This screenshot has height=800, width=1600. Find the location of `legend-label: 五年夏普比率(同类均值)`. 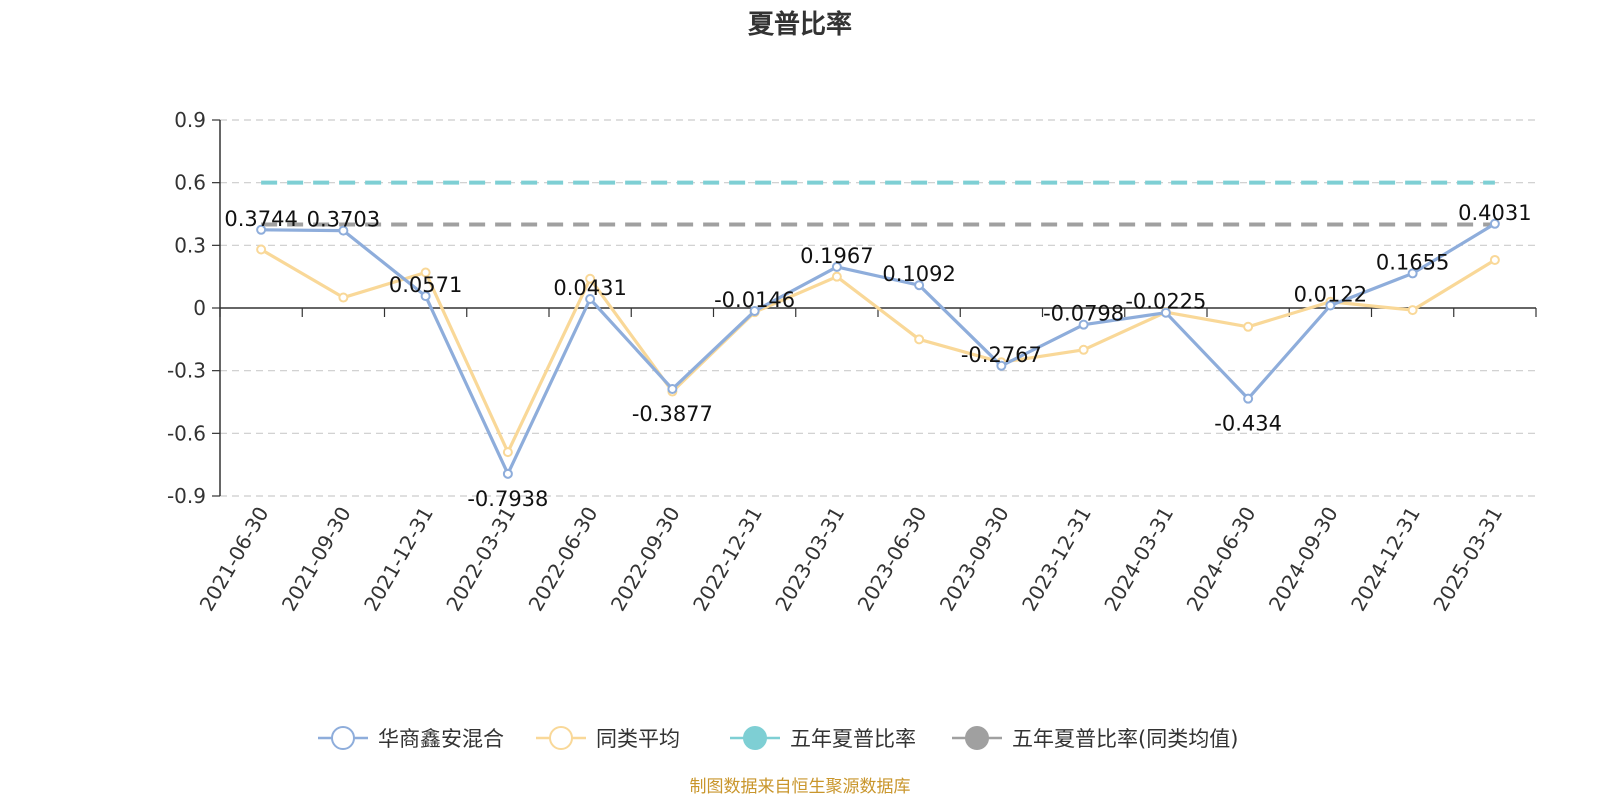

legend-label: 五年夏普比率(同类均值) is located at coordinates (1125, 739).